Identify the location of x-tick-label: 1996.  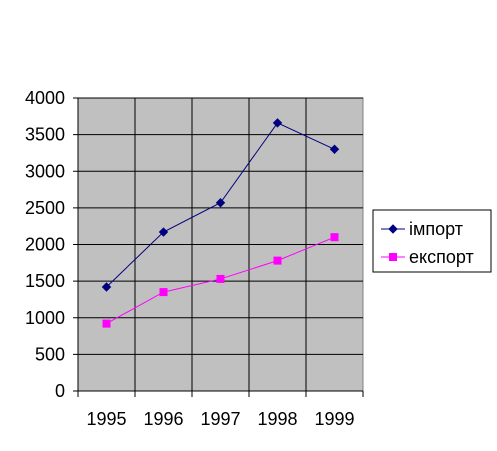
(163, 419).